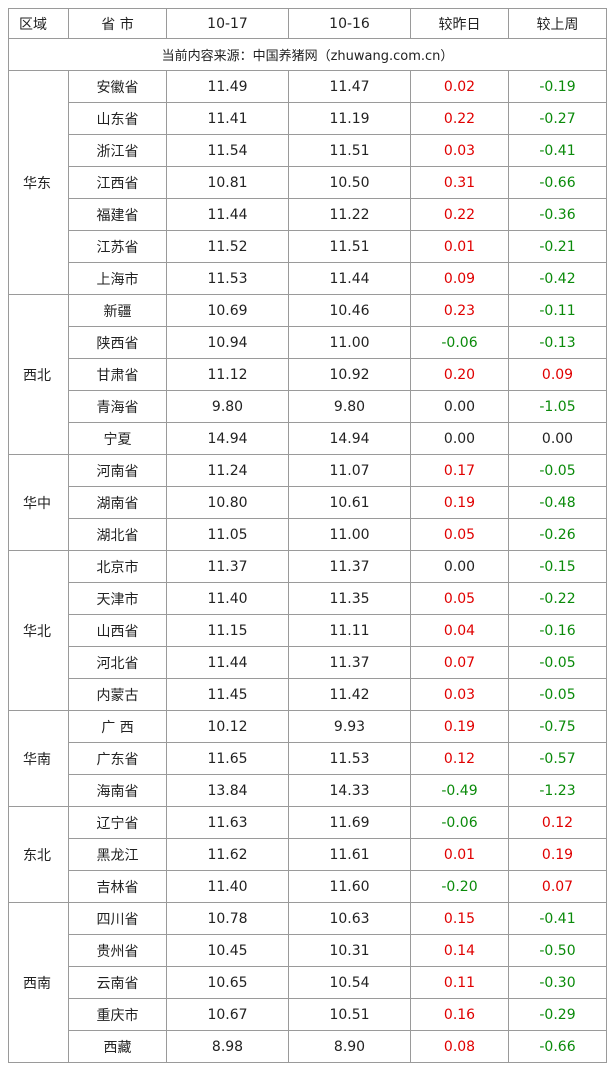 This screenshot has width=610, height=1070. I want to click on value-cell: 11.52, so click(227, 246).